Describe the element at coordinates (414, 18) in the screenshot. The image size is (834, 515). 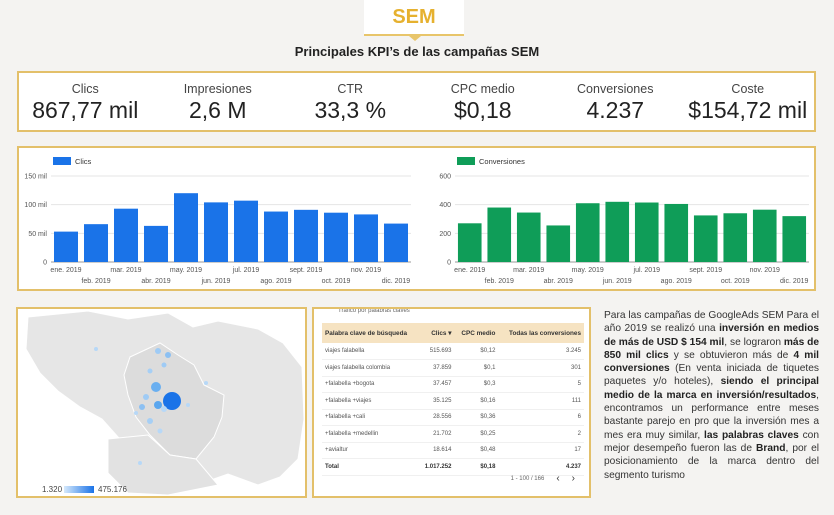
I see `section-title-tab: SEM` at that location.